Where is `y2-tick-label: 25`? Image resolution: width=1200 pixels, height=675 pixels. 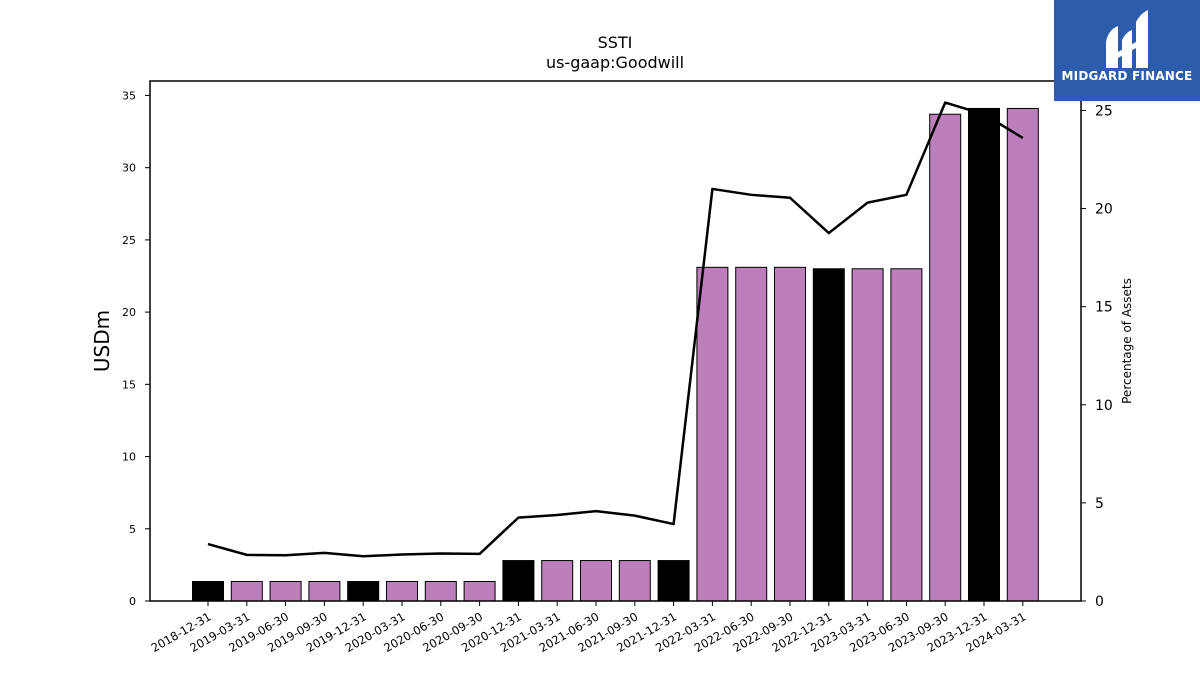 y2-tick-label: 25 is located at coordinates (1104, 111).